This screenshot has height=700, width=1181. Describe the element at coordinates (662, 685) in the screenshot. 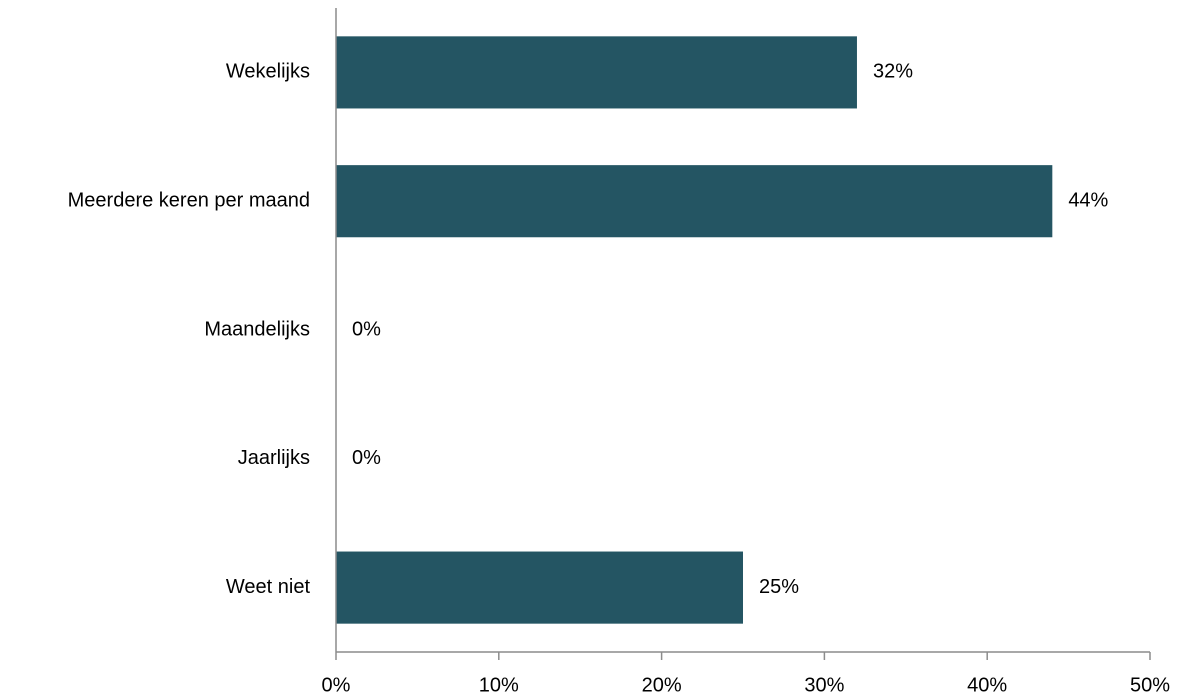

I see `x-tick-label: 20%` at that location.